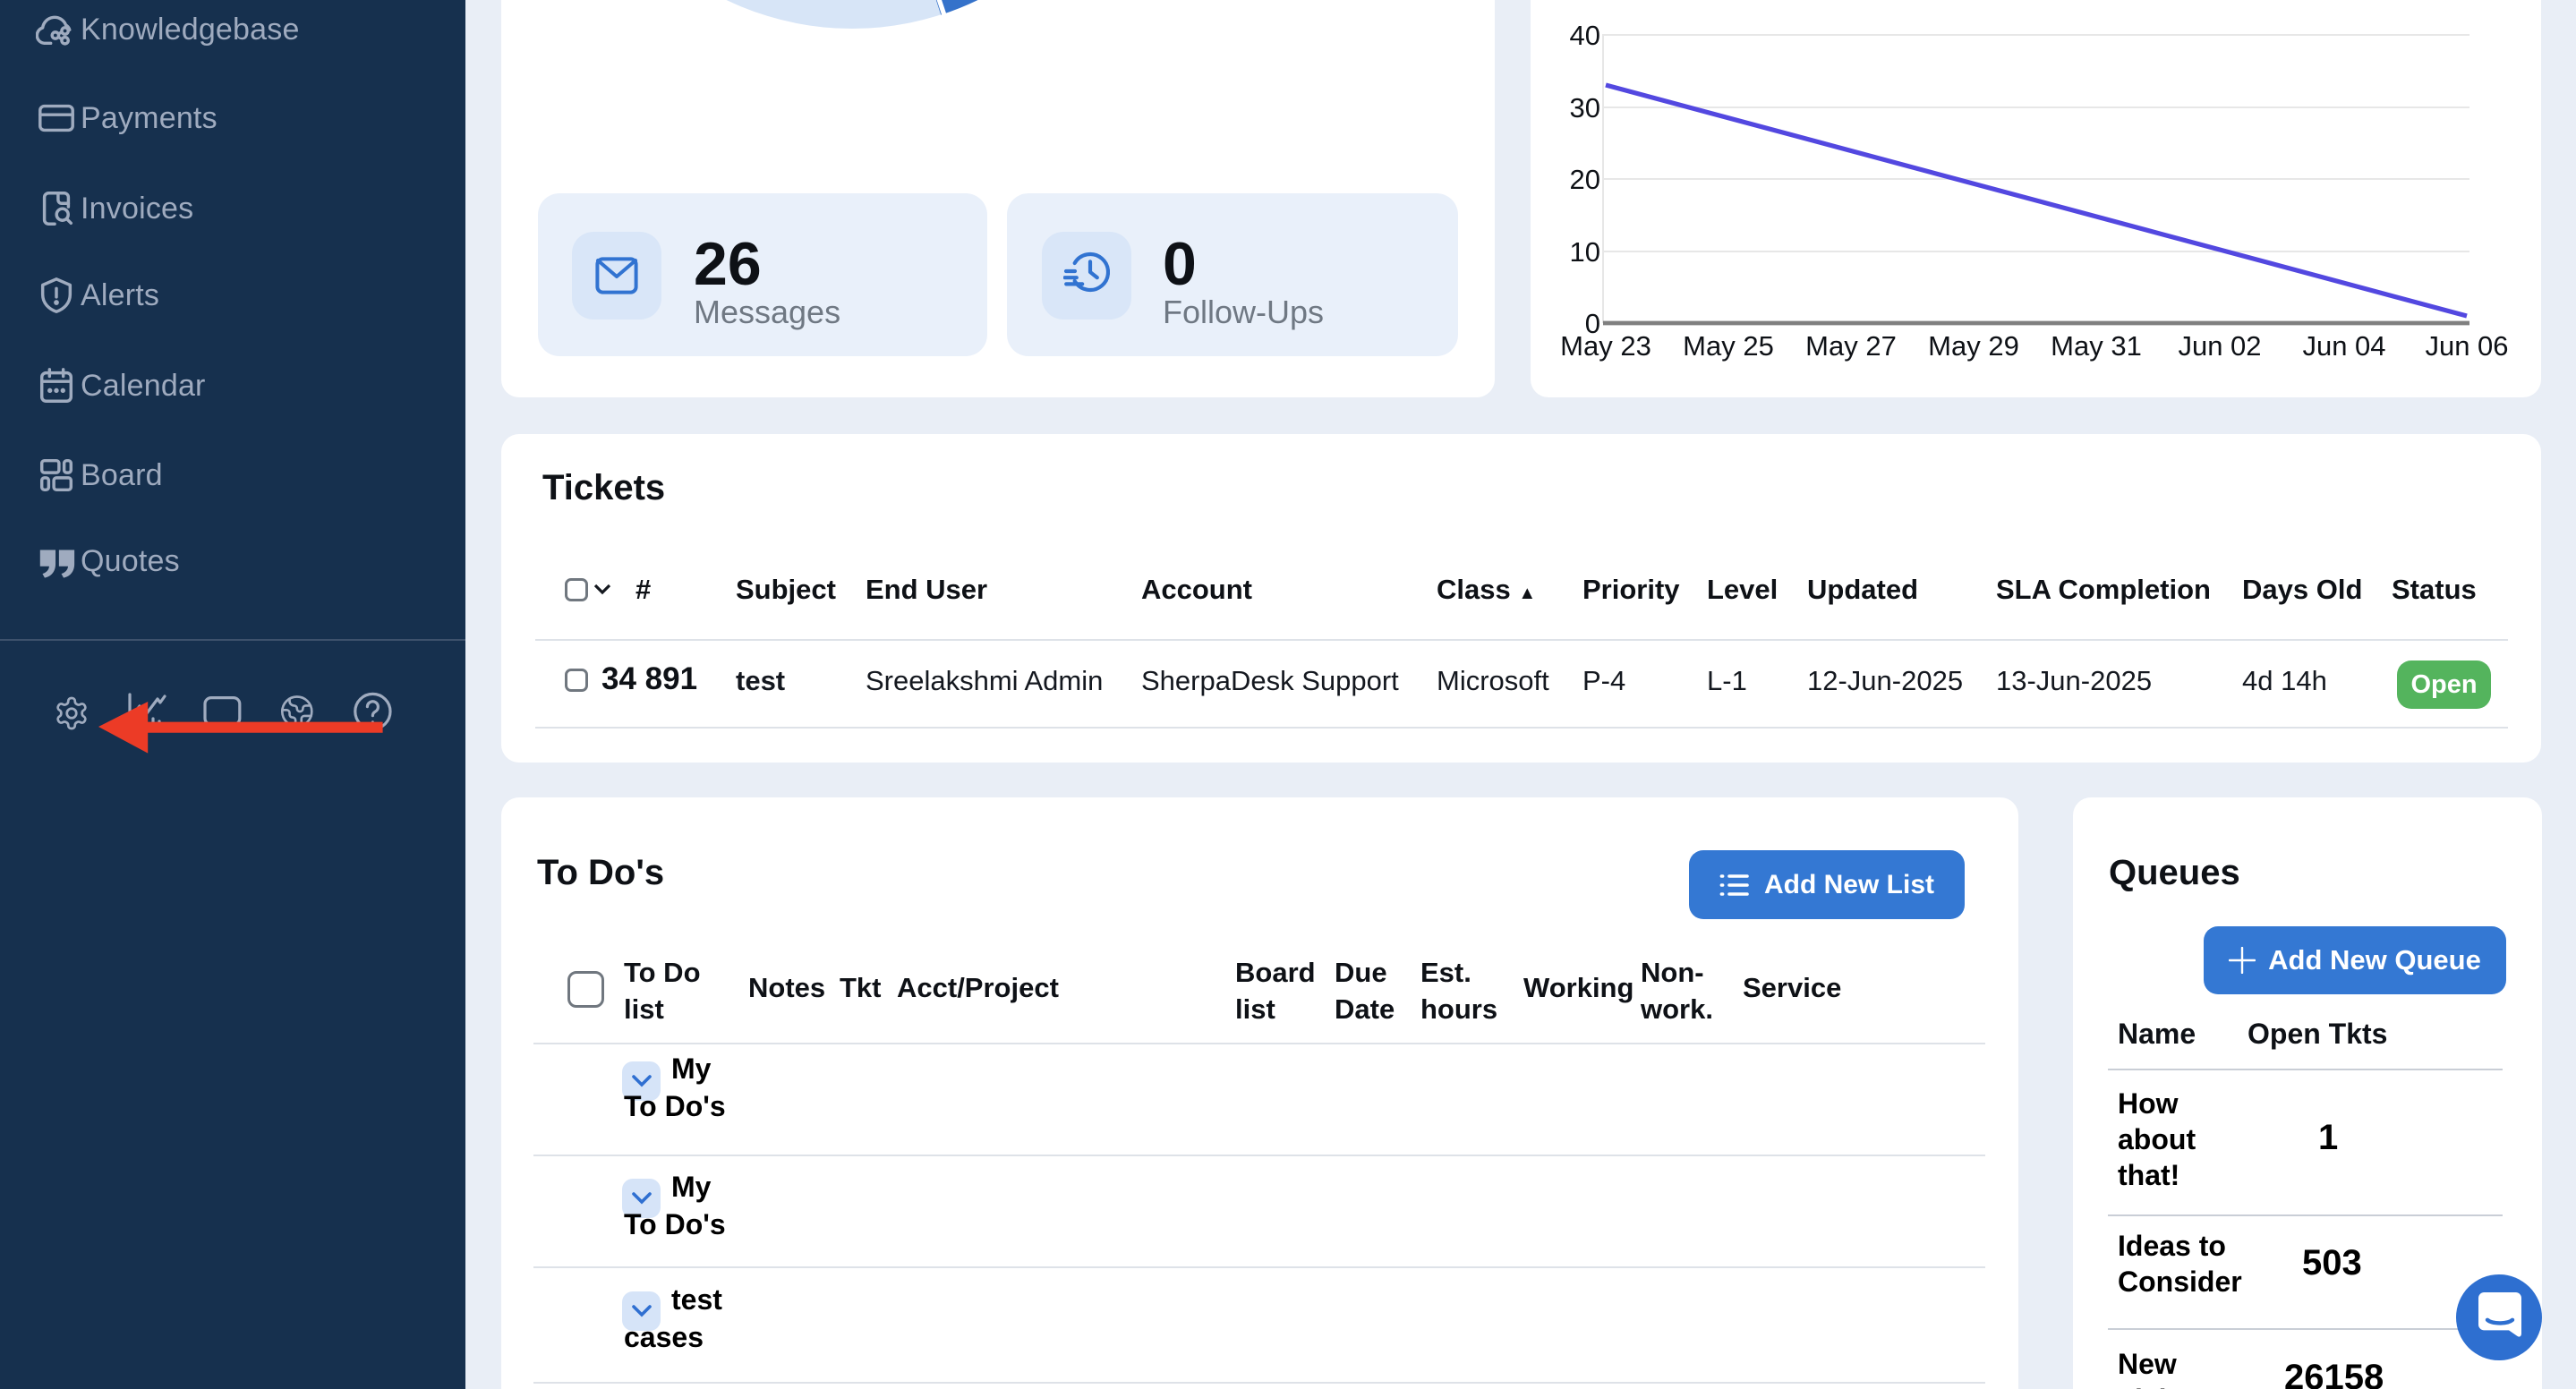  I want to click on svg-text: May 25, so click(1728, 346).